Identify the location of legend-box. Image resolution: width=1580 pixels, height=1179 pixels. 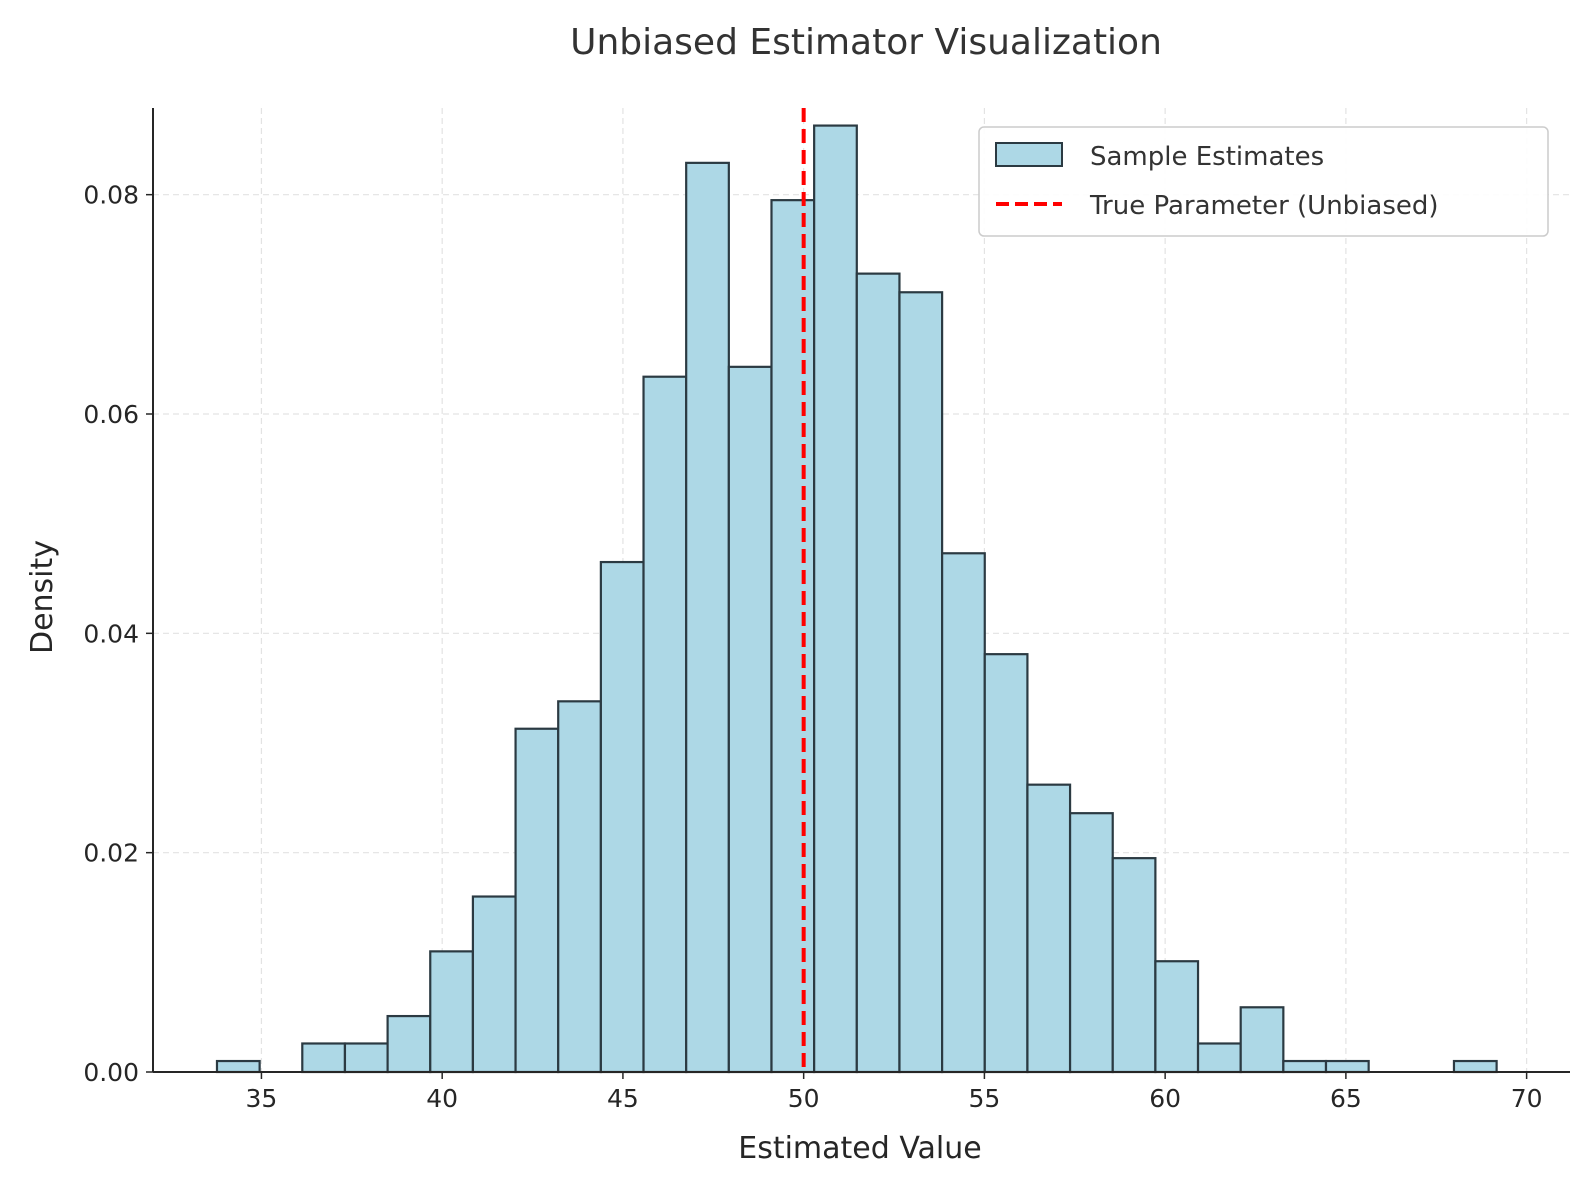
(1263, 181).